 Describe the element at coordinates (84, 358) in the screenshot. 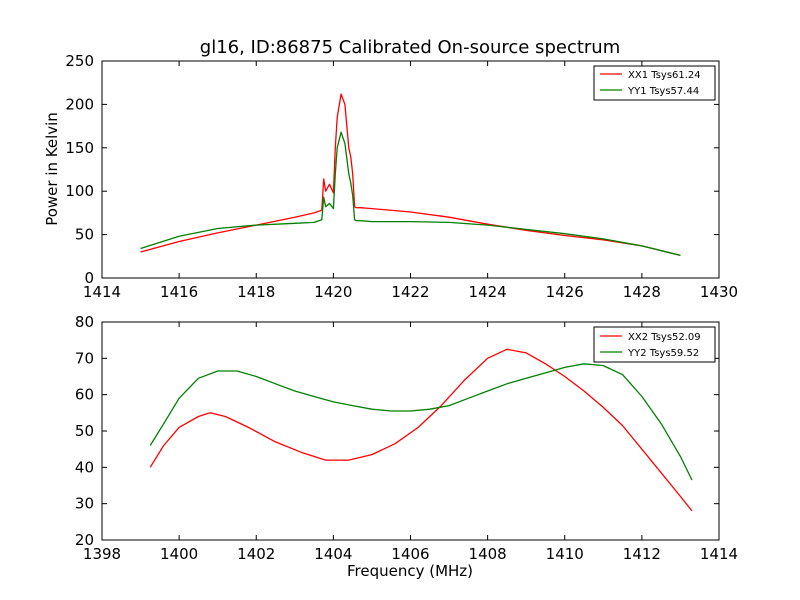

I see `bottom-y-tick-label: 70` at that location.